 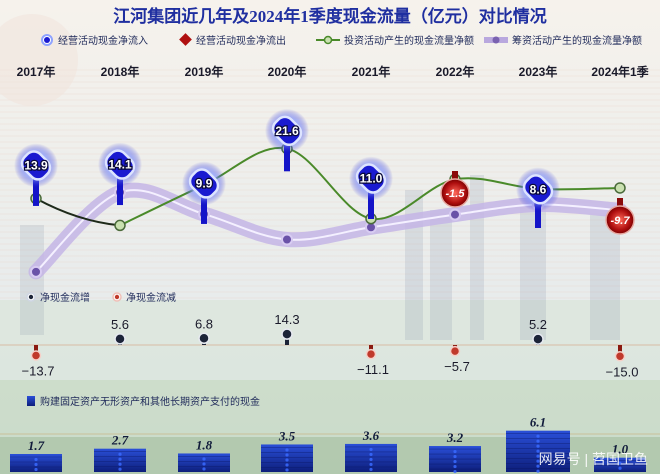 What do you see at coordinates (36, 445) in the screenshot?
I see `capex-label: 1.7` at bounding box center [36, 445].